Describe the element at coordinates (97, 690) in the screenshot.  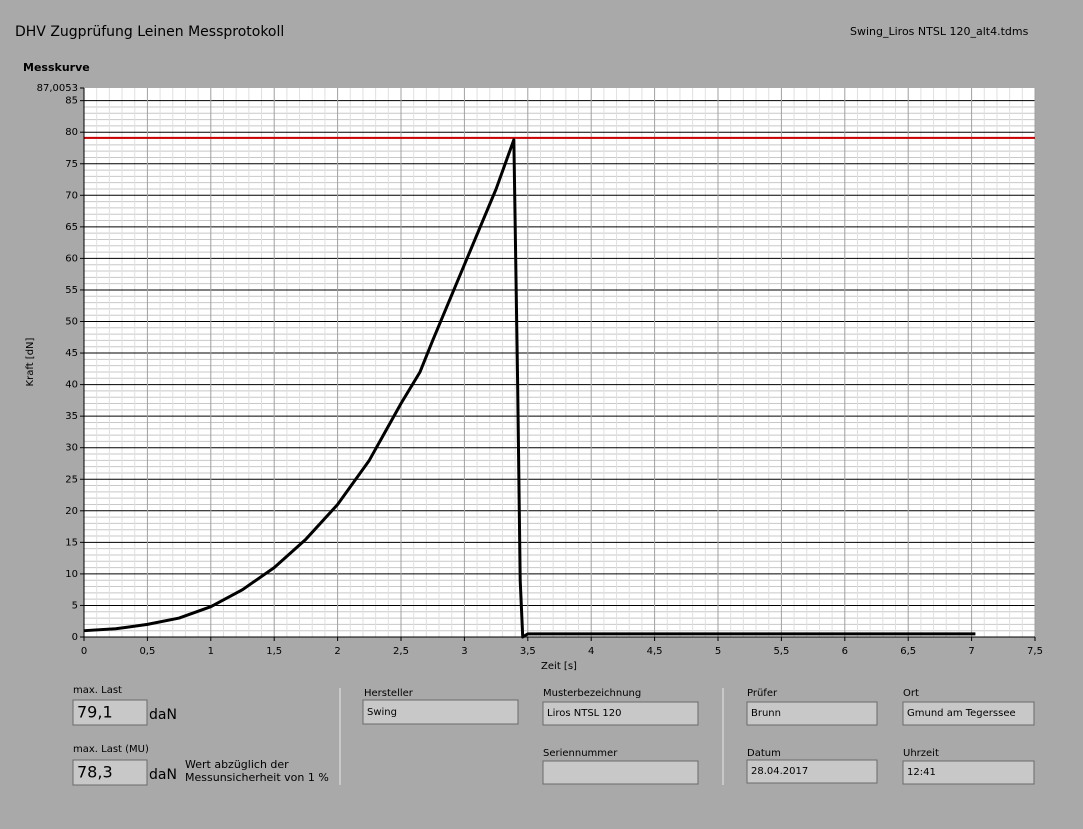
I see `field-label: max. Last` at that location.